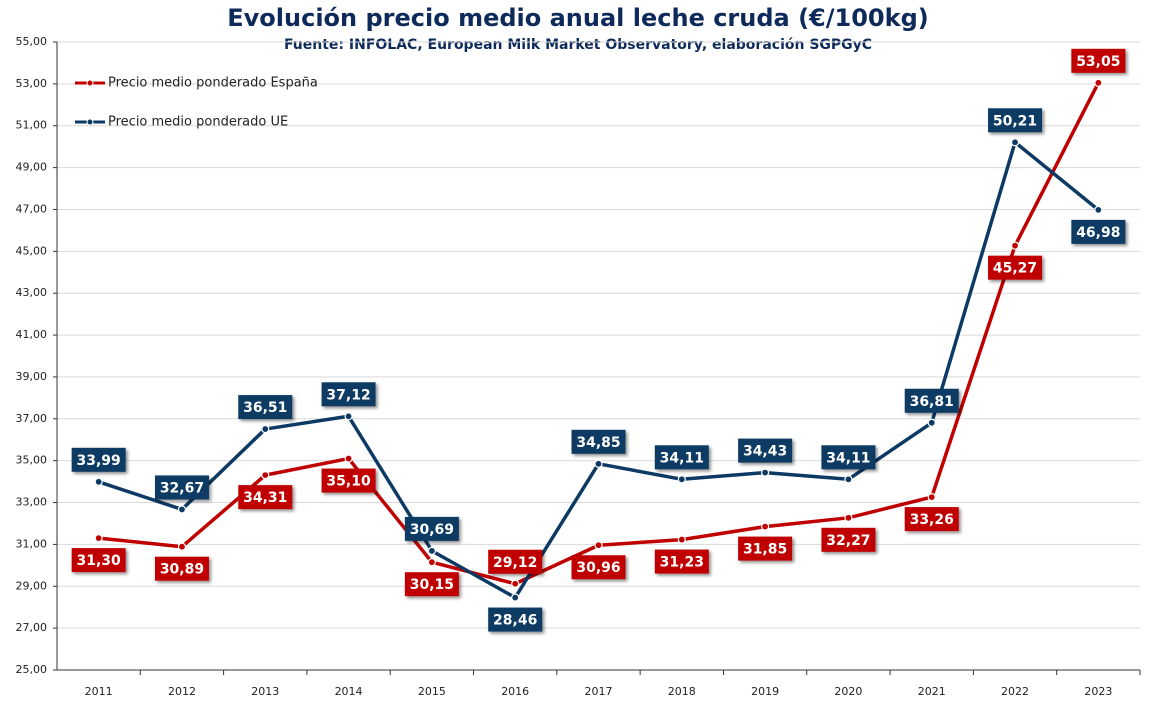  I want to click on value-label: 30,15, so click(432, 585).